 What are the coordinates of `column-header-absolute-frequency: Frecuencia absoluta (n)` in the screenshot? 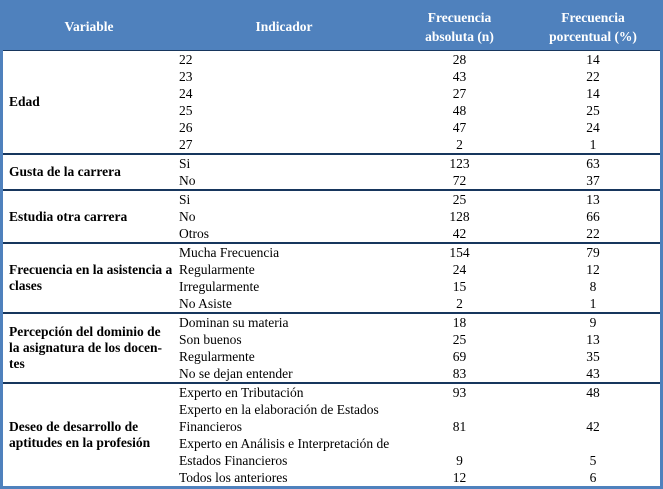 It's located at (459, 26).